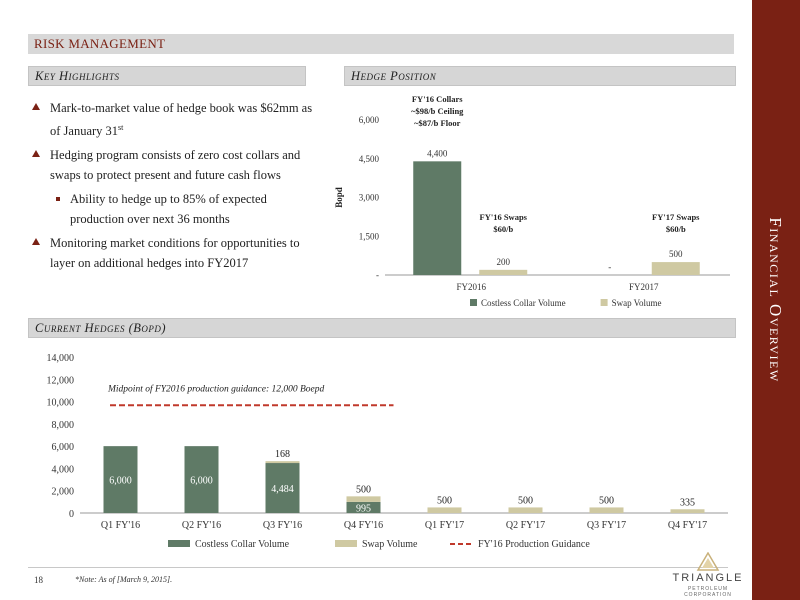 This screenshot has width=800, height=600. Describe the element at coordinates (77, 76) in the screenshot. I see `key-highlights-title: Key Highlights` at that location.